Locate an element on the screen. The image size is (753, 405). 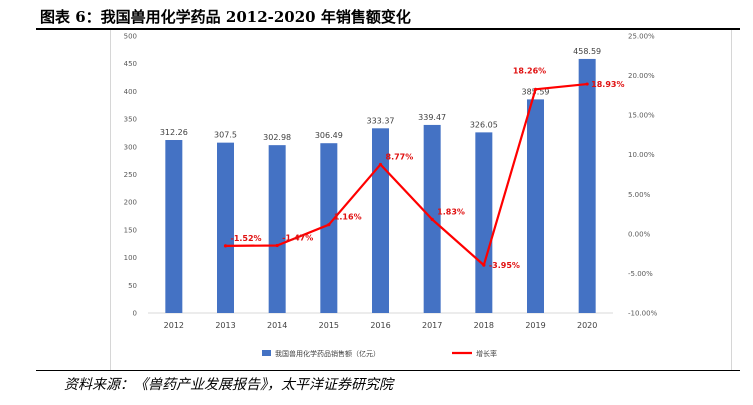
x-tick-label: 2019 is located at coordinates (535, 325).